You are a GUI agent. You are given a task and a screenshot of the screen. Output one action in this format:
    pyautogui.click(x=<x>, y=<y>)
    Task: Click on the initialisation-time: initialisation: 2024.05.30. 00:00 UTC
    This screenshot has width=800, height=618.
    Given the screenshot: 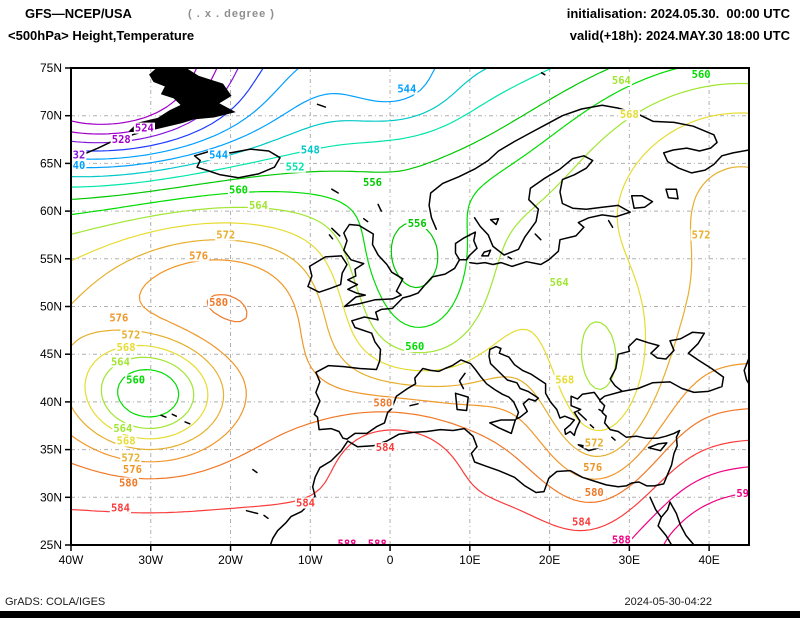 What is the action you would take?
    pyautogui.click(x=678, y=13)
    